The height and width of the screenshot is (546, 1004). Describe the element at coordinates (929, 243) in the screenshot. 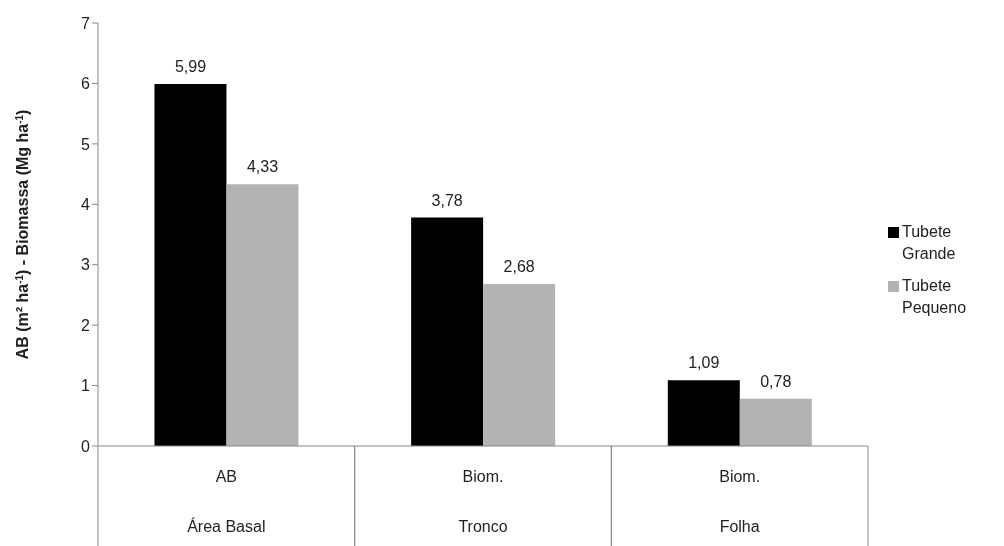

I see `legend-label: Tubete Grande` at that location.